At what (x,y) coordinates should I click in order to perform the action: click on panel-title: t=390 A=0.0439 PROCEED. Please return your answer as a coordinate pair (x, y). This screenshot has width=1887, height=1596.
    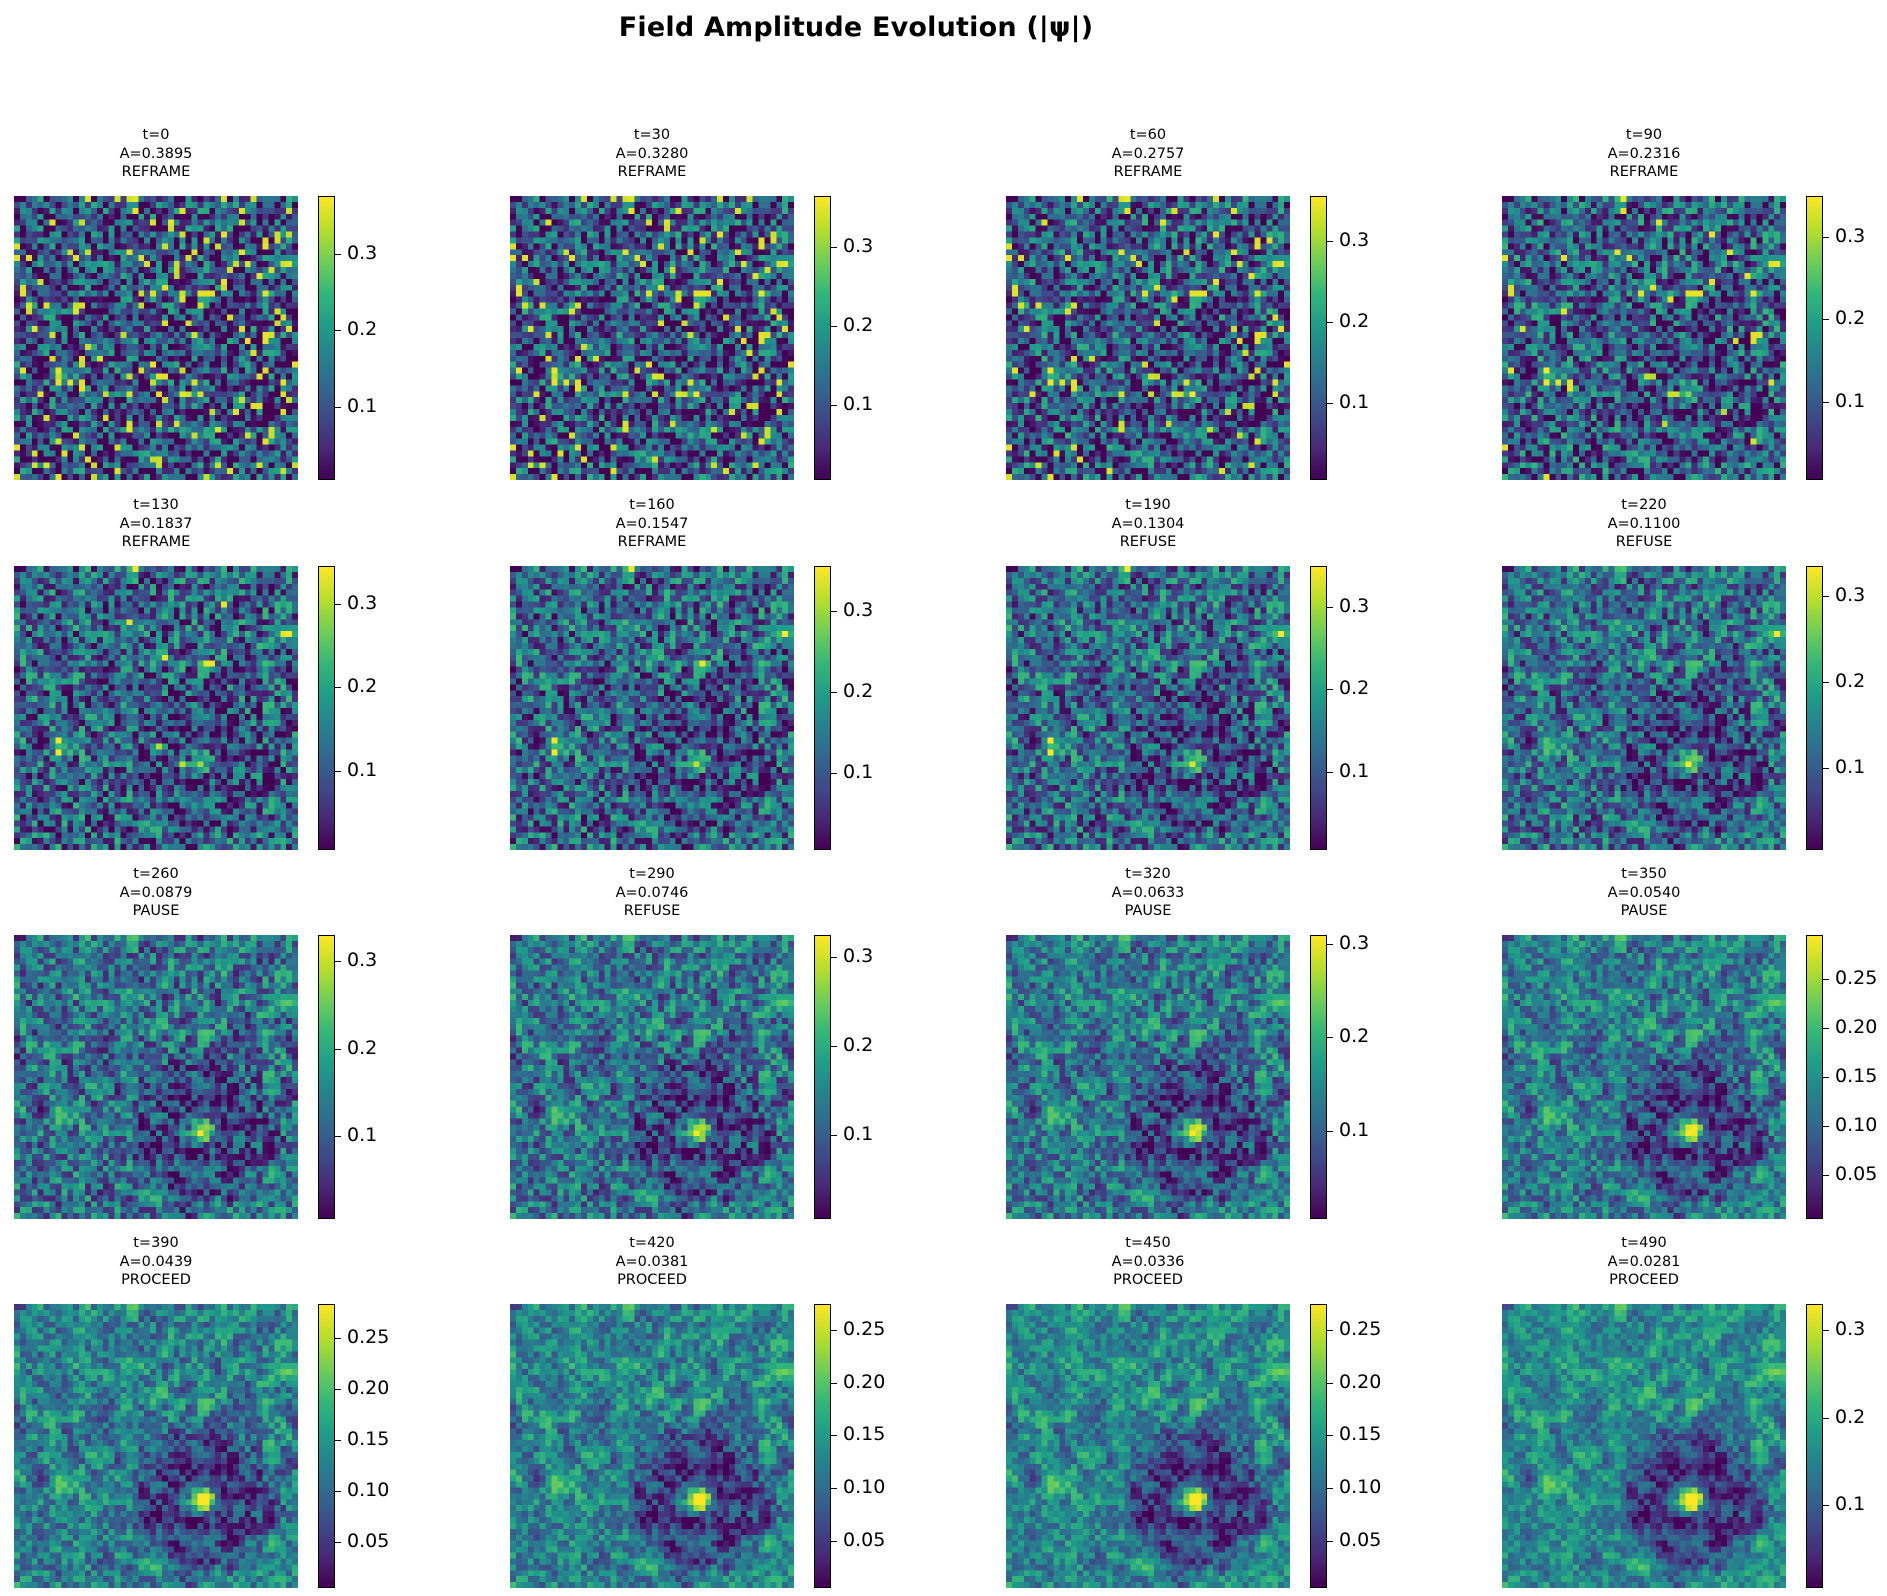
    Looking at the image, I should click on (156, 1262).